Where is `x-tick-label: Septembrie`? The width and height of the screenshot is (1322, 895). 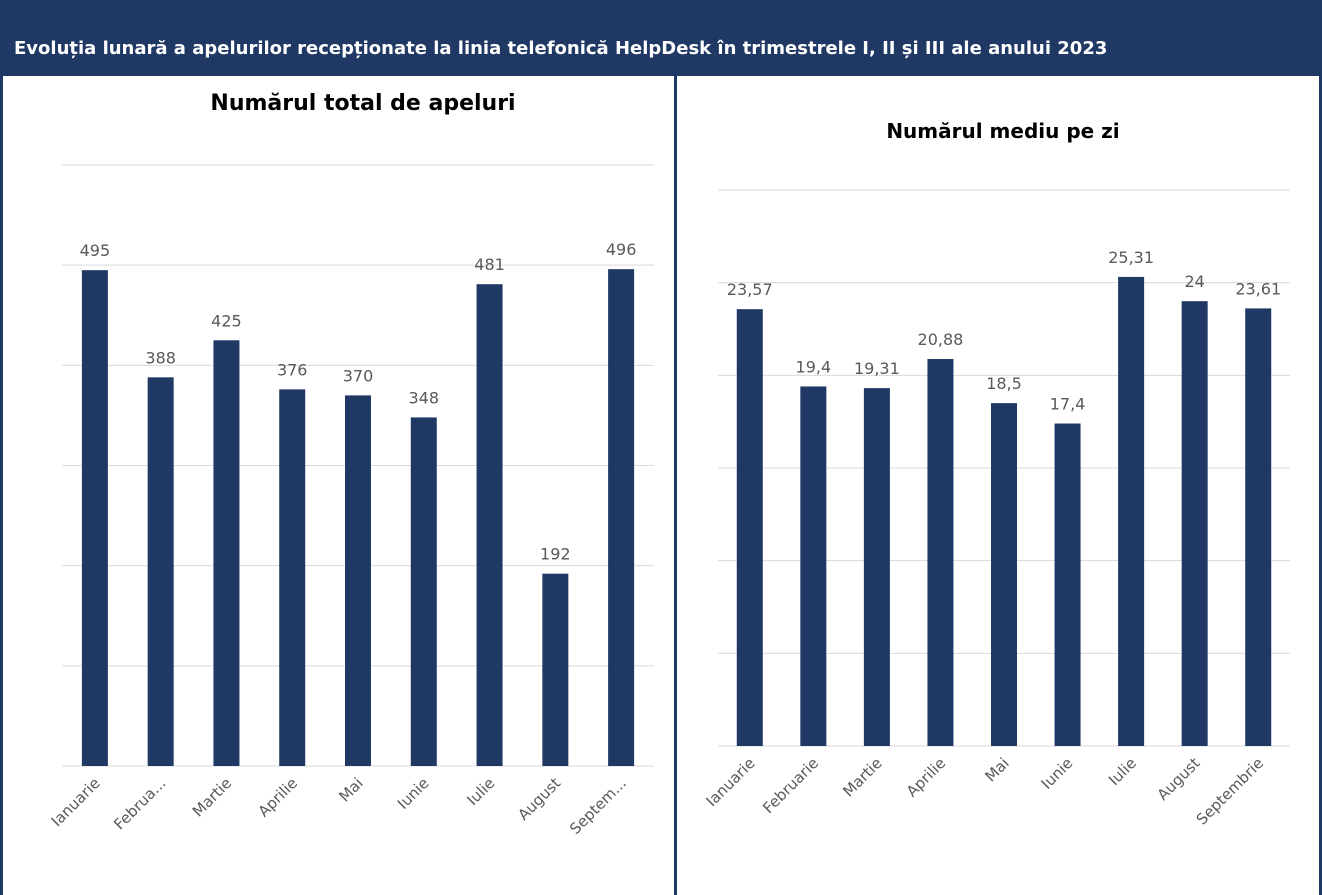 x-tick-label: Septembrie is located at coordinates (1230, 791).